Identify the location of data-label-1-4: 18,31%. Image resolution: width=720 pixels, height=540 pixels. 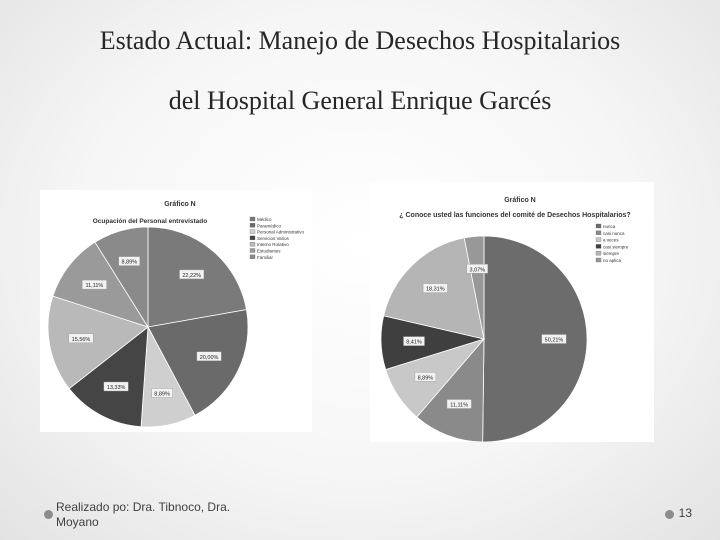
(435, 290).